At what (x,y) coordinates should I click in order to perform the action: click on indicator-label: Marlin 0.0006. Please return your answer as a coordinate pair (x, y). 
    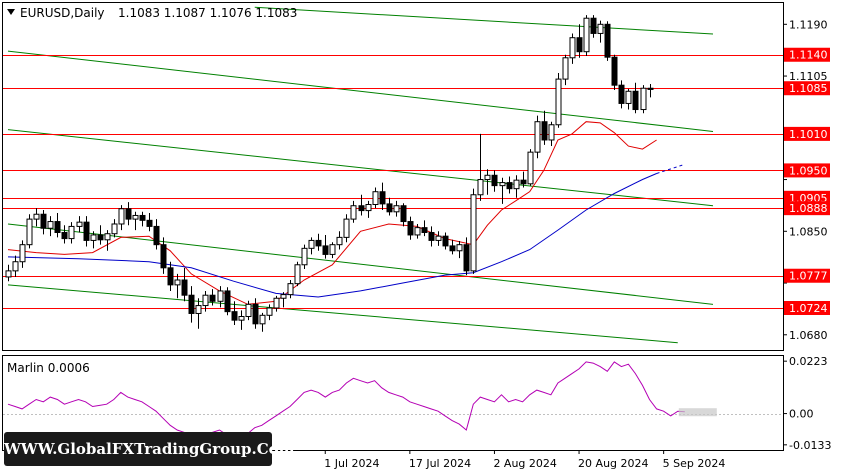
    Looking at the image, I should click on (48, 368).